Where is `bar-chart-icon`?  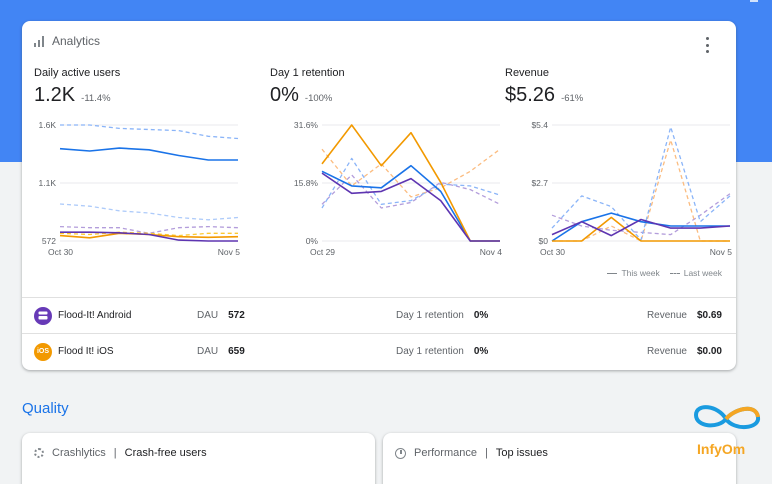 bar-chart-icon is located at coordinates (39, 41).